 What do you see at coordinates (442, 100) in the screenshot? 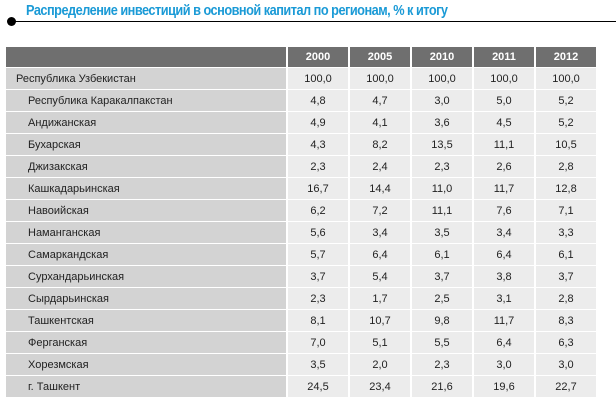
I see `value-cell: 3,0` at bounding box center [442, 100].